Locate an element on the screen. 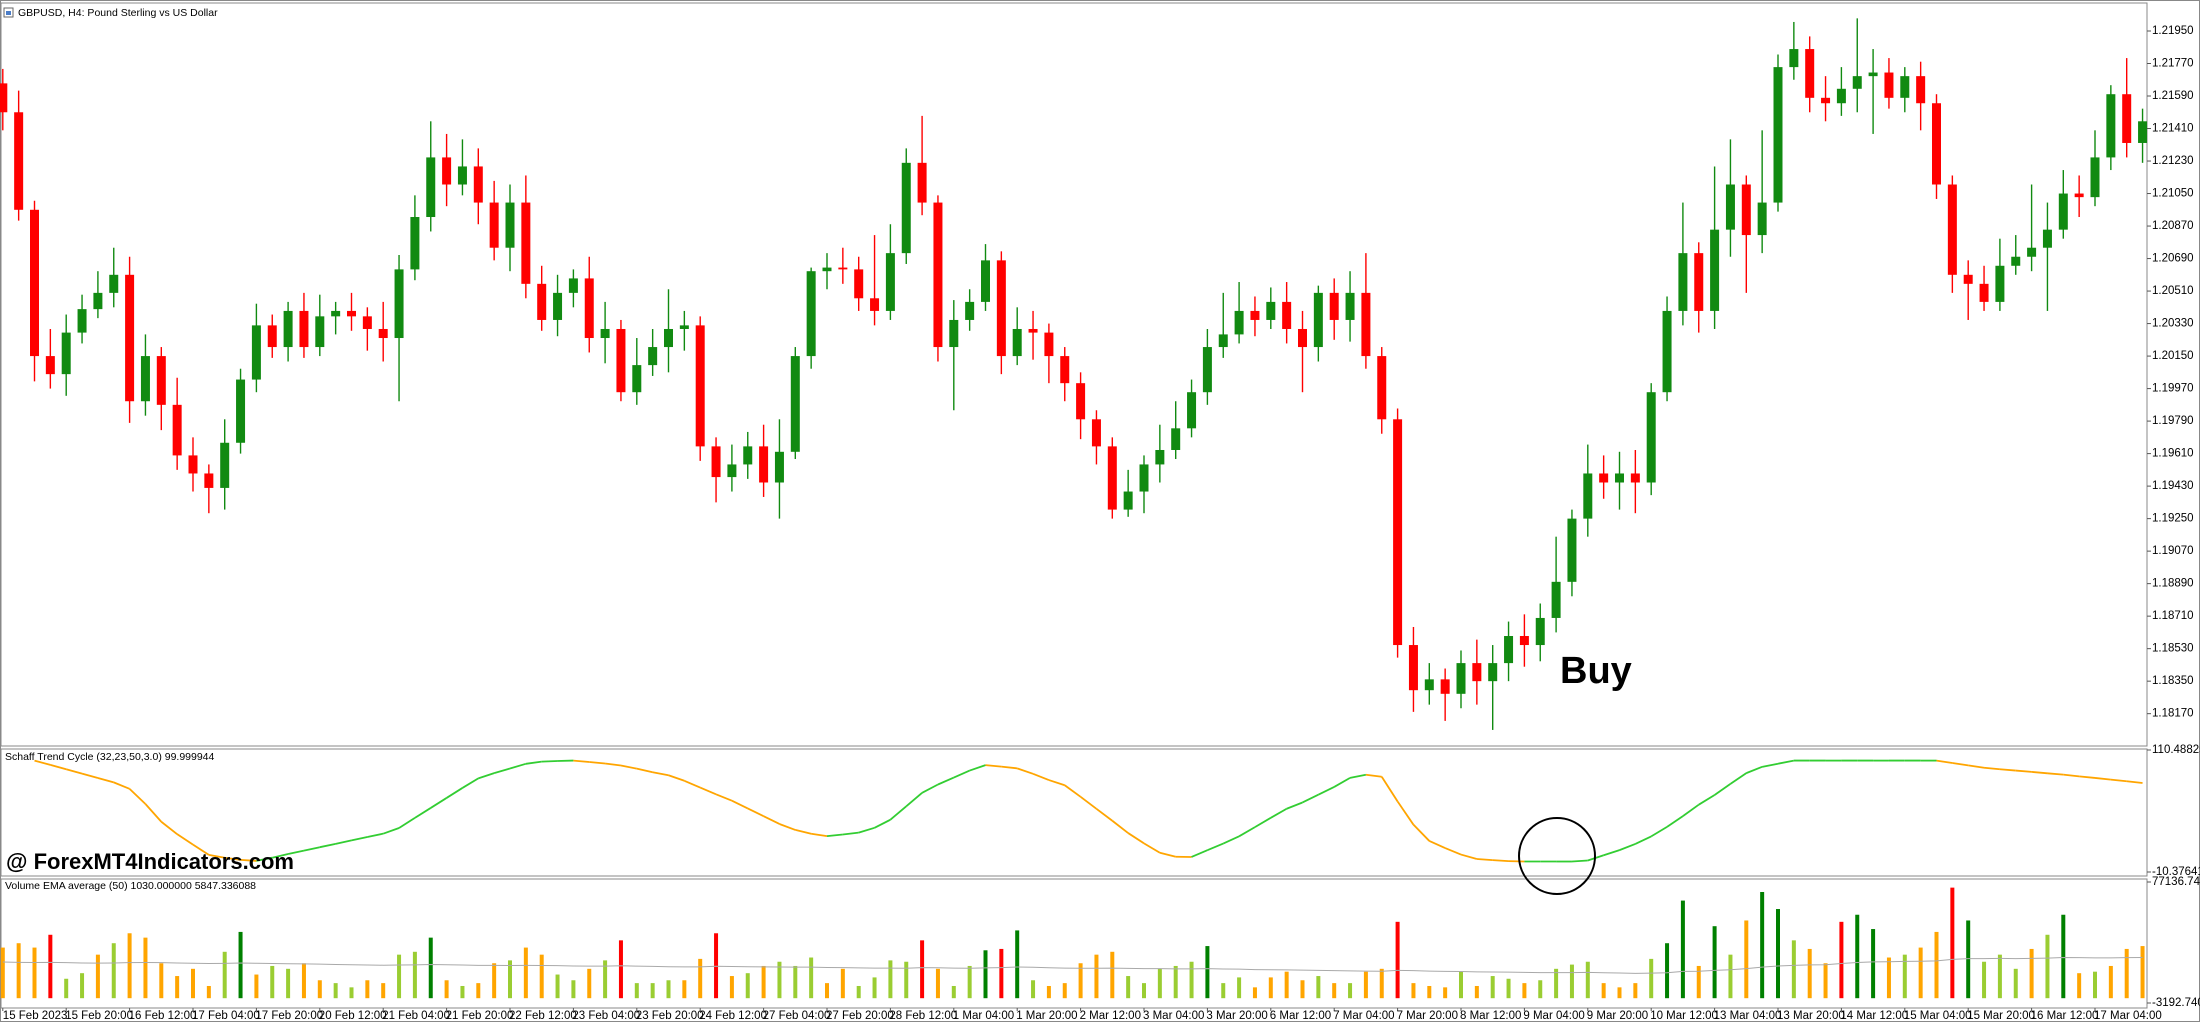 This screenshot has height=1022, width=2200. y-tick-label: 1.20870 is located at coordinates (2173, 226).